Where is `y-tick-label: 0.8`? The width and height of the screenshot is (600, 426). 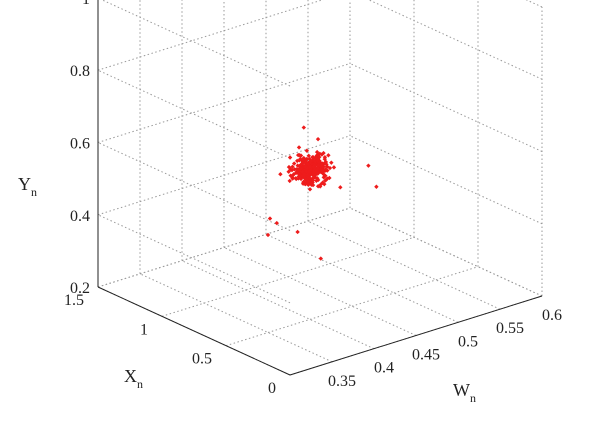 y-tick-label: 0.8 is located at coordinates (80, 71).